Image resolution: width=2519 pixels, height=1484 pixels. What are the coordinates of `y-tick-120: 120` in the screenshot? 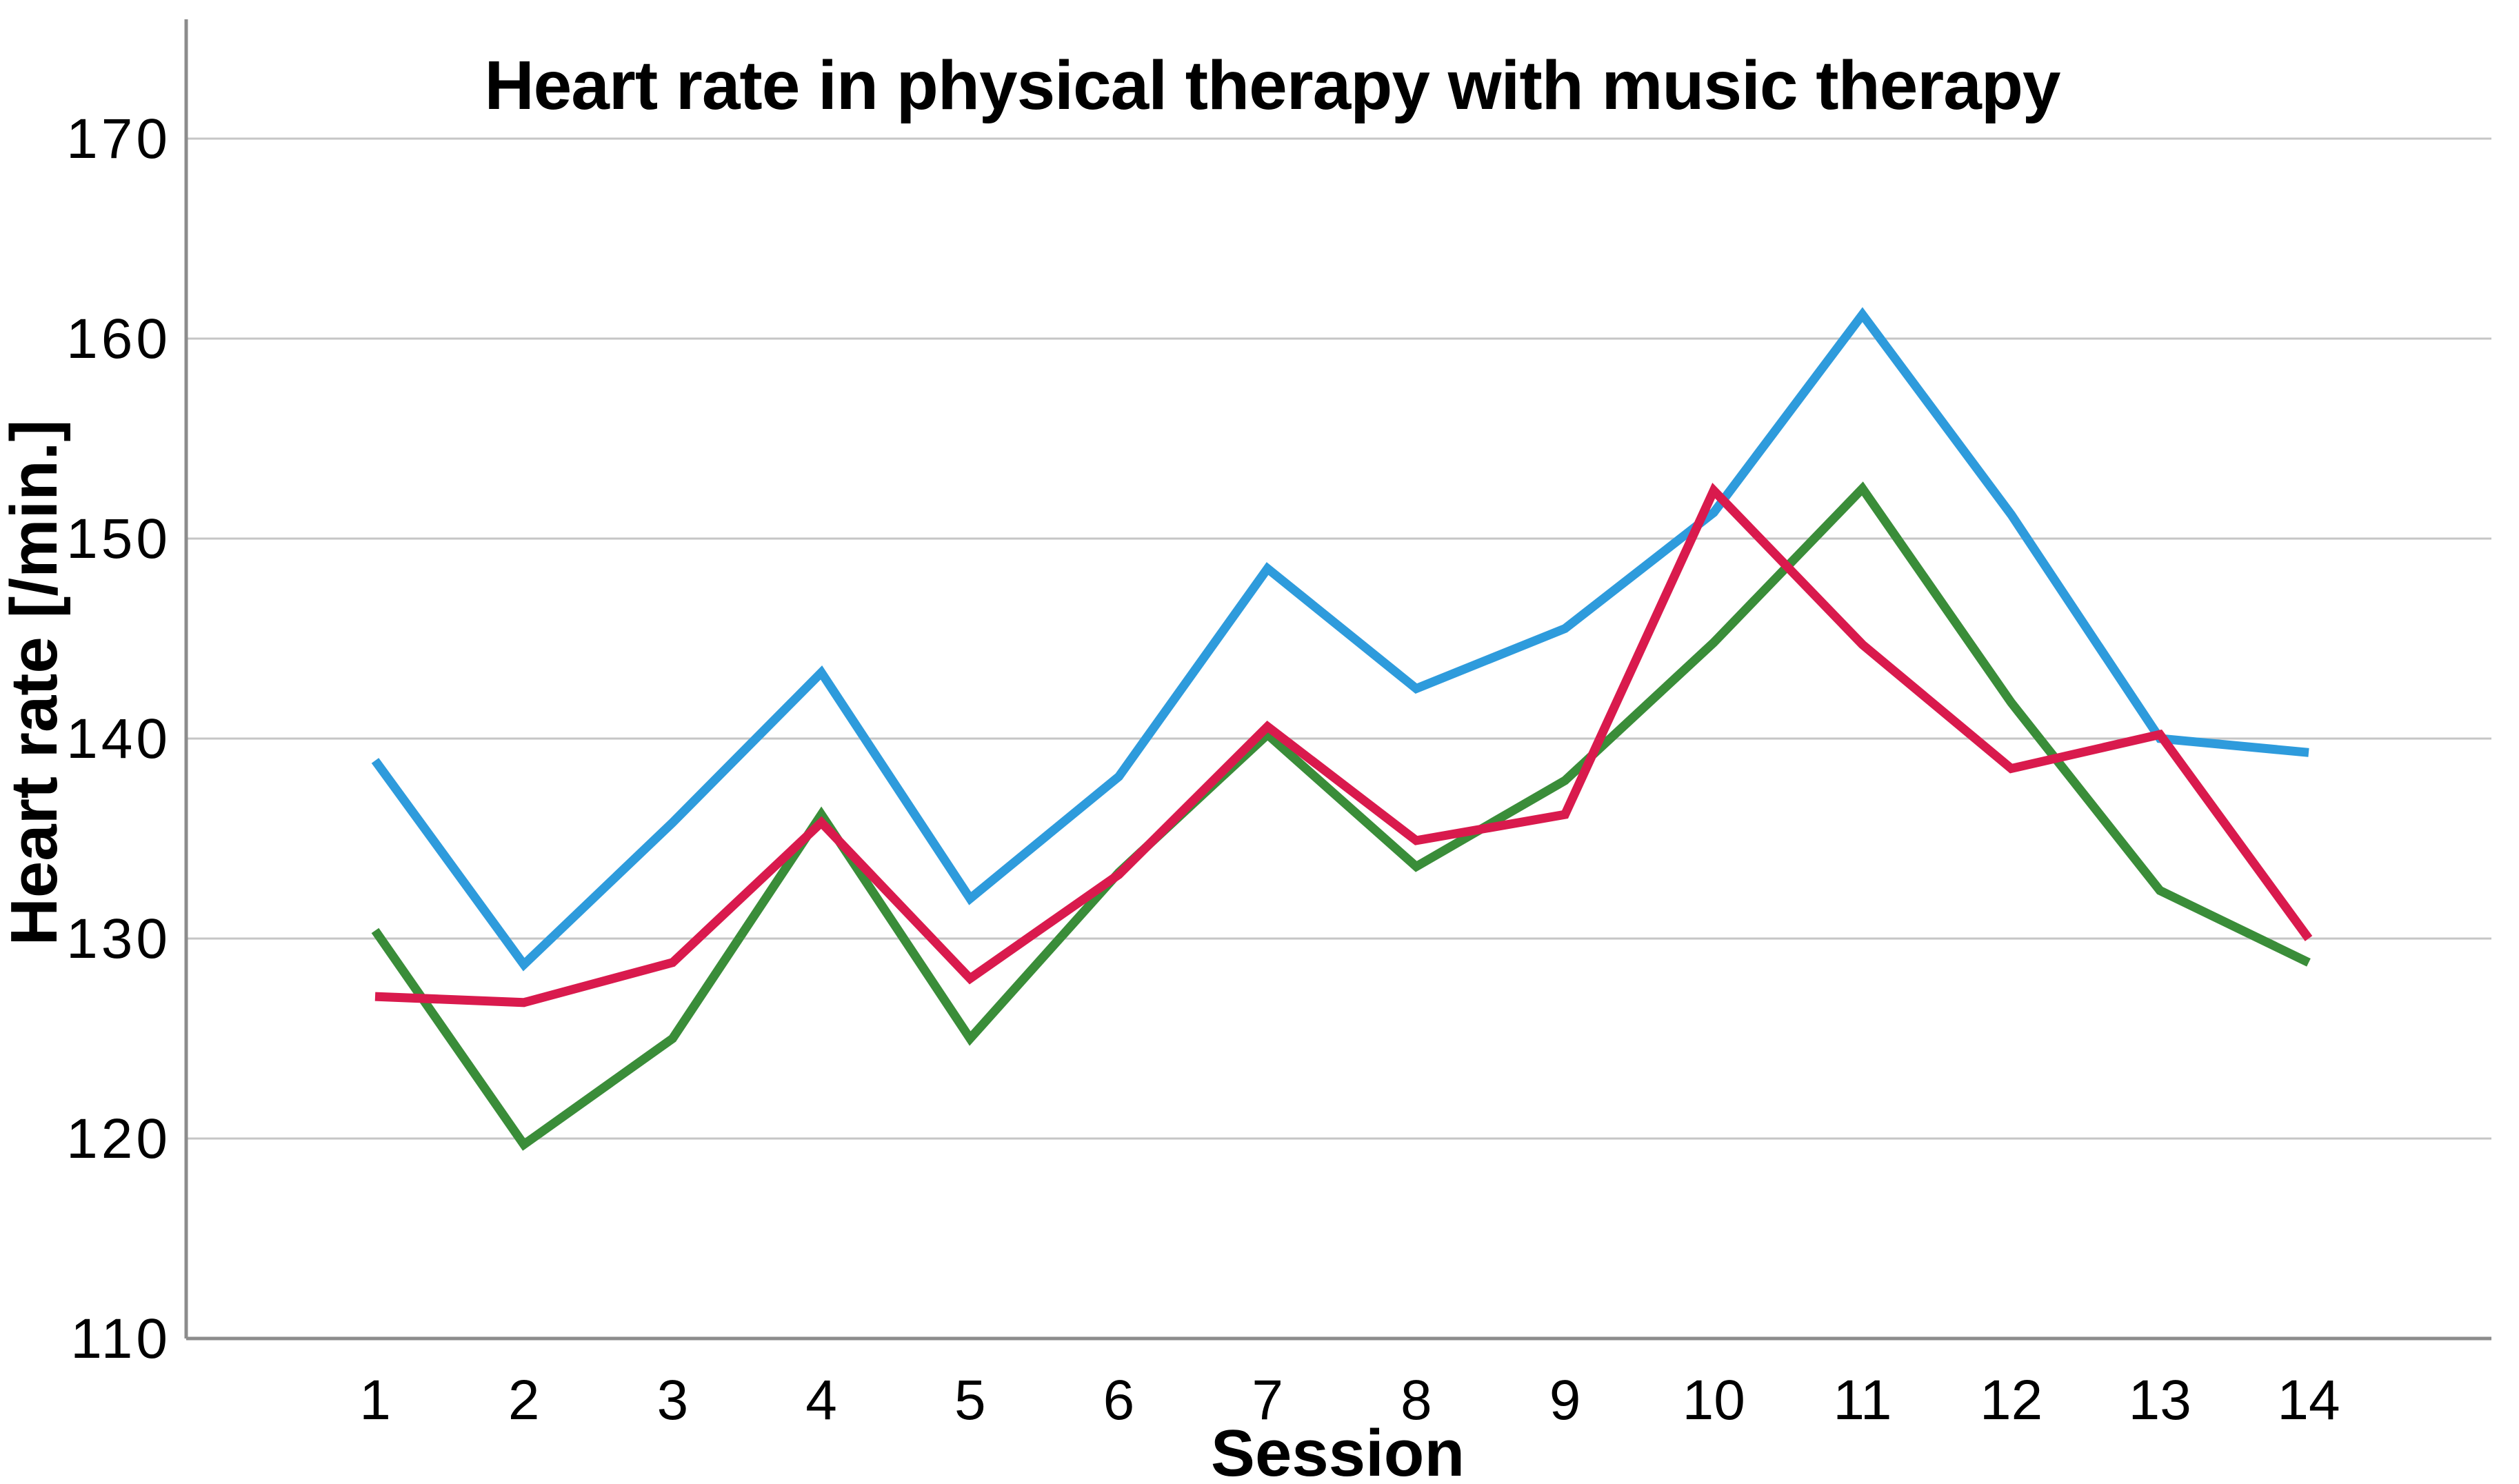 It's located at (119, 1138).